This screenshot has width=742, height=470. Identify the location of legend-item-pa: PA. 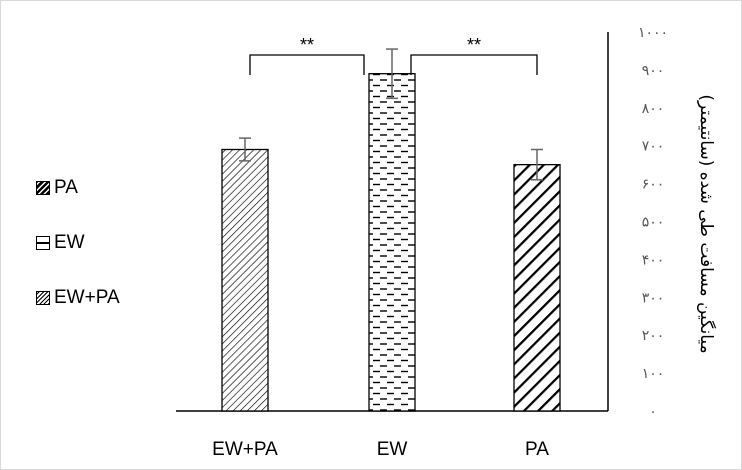
(78, 188).